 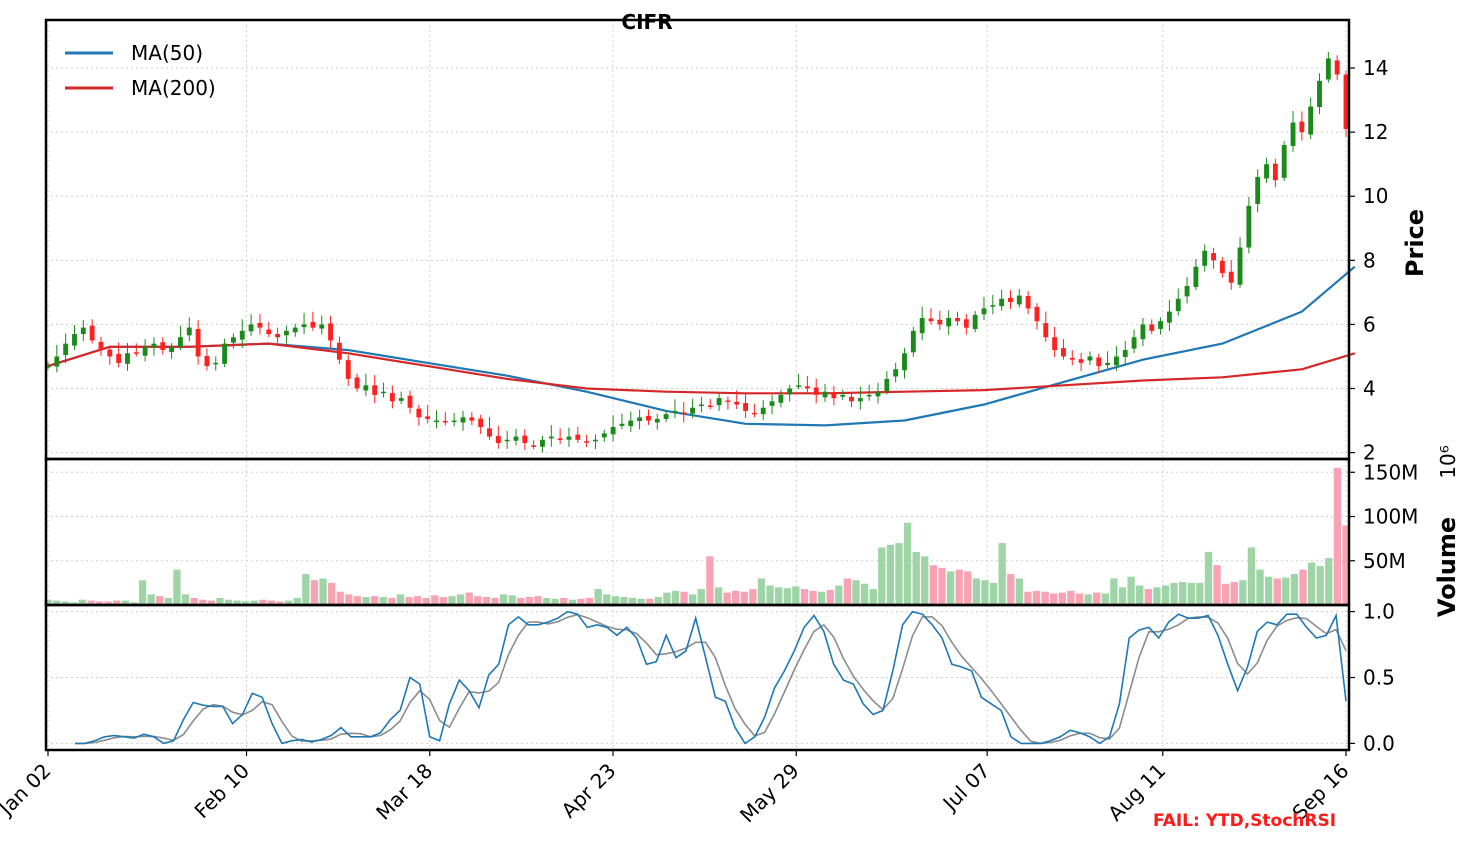 I want to click on stochrsi-d-line, so click(x=711, y=679).